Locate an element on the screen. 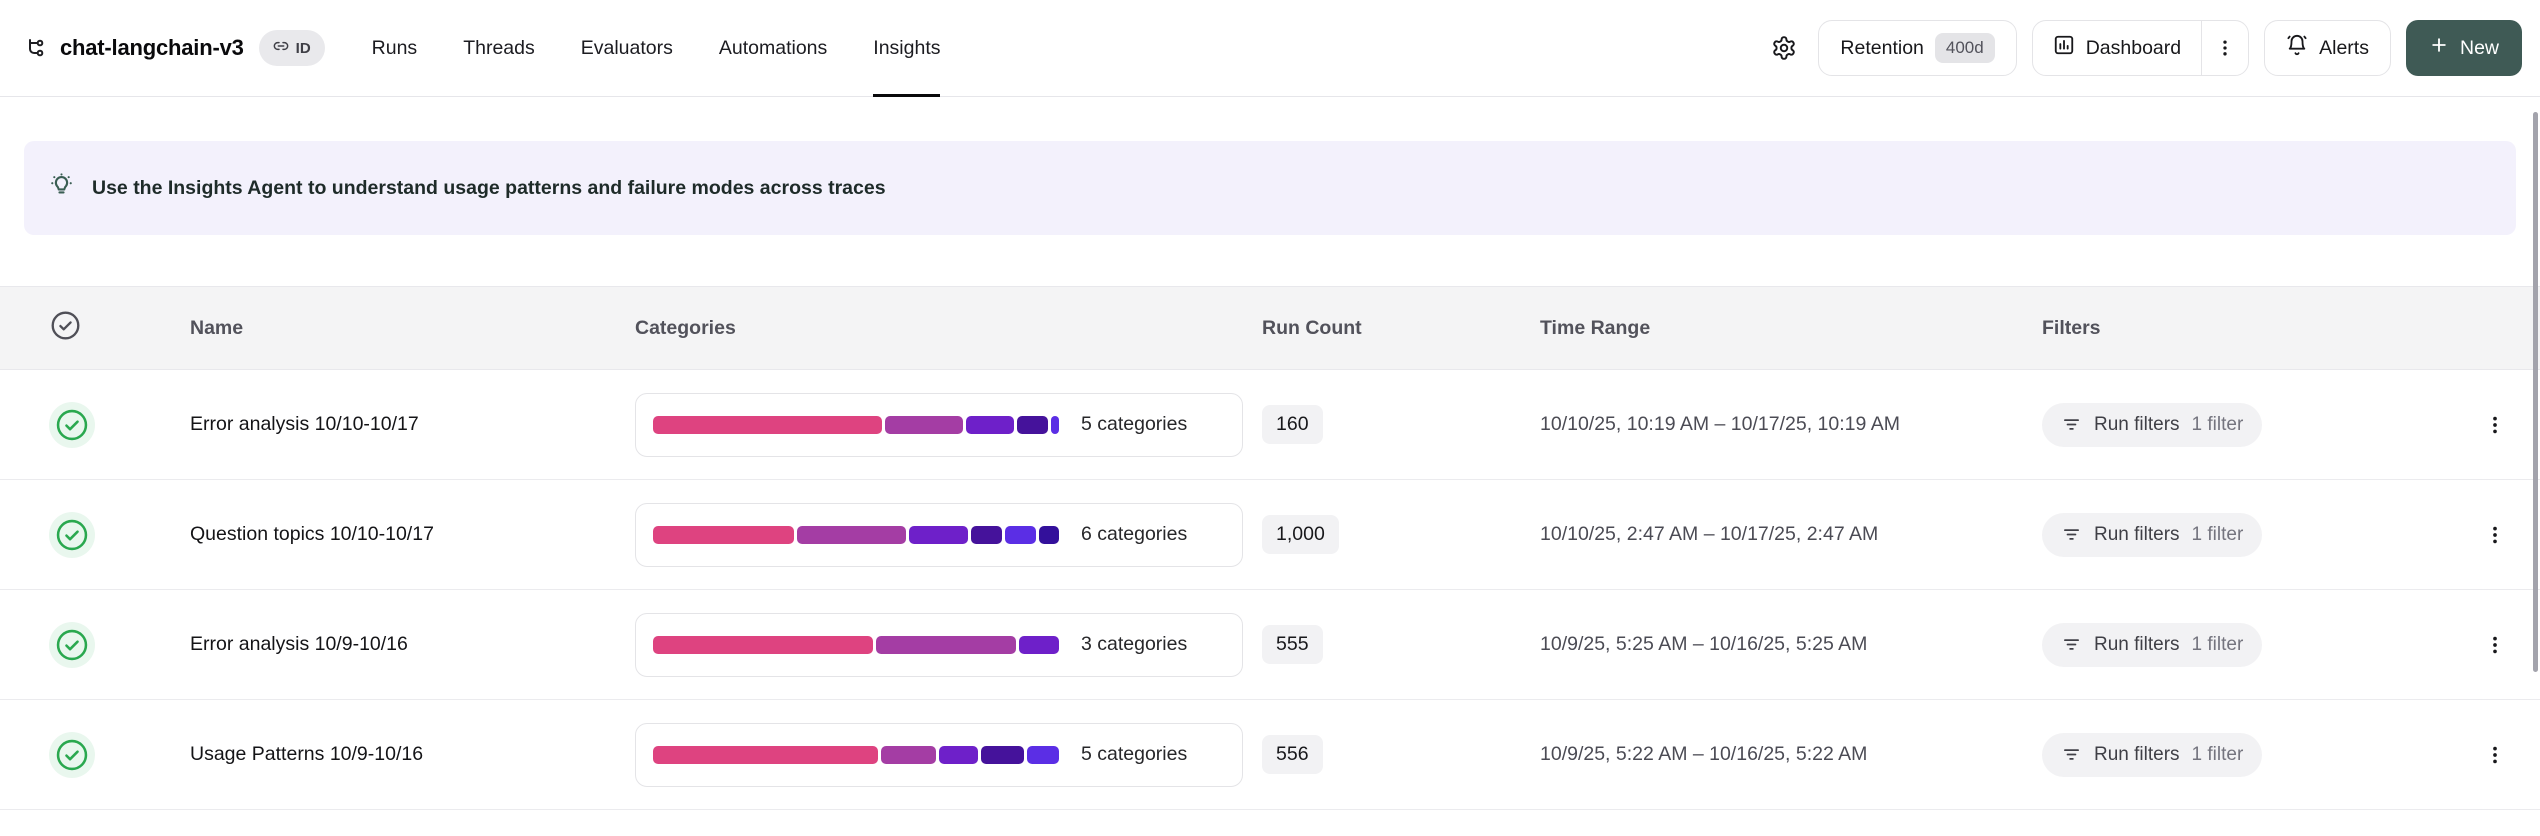 The image size is (2540, 836). header-actions: Retention 400d Dashboard is located at coordinates (2143, 48).